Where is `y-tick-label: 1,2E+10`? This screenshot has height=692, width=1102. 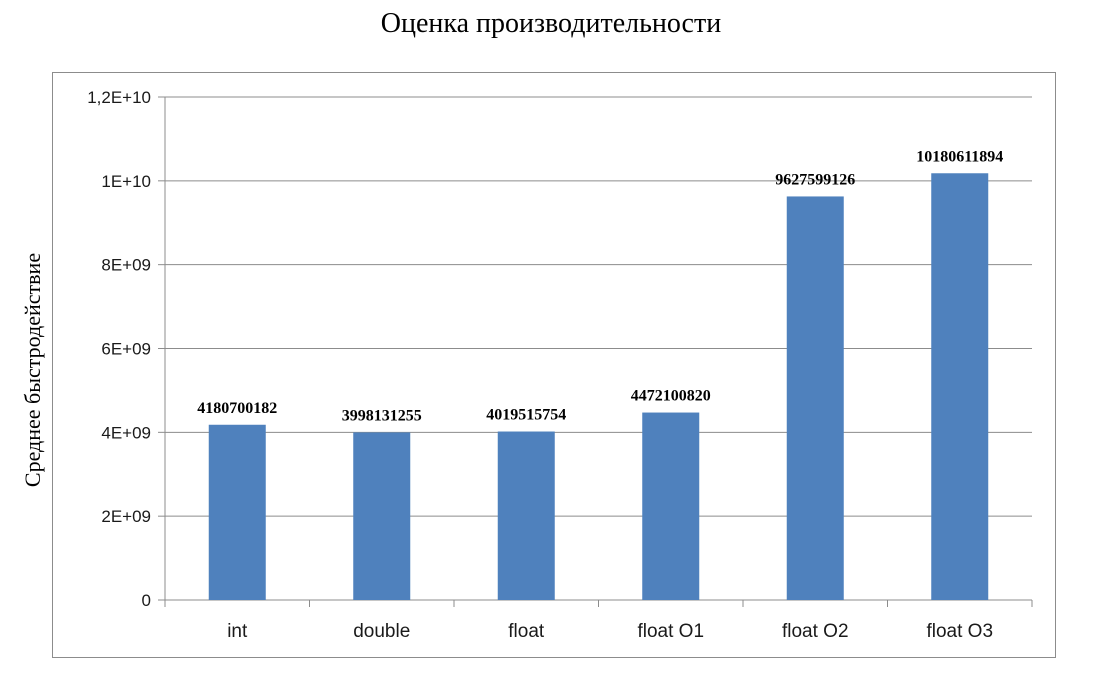 y-tick-label: 1,2E+10 is located at coordinates (119, 97).